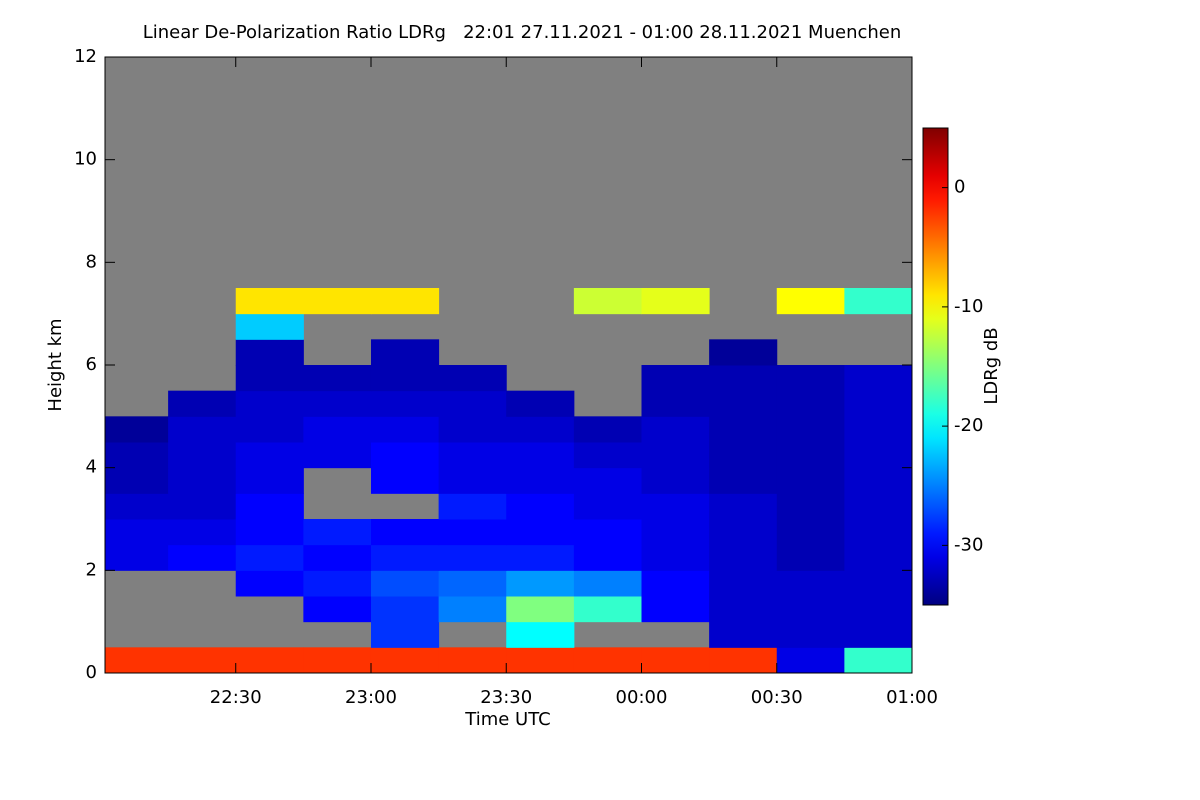 This screenshot has width=1200, height=800. Describe the element at coordinates (55, 364) in the screenshot. I see `y-axis-label: Height km` at that location.